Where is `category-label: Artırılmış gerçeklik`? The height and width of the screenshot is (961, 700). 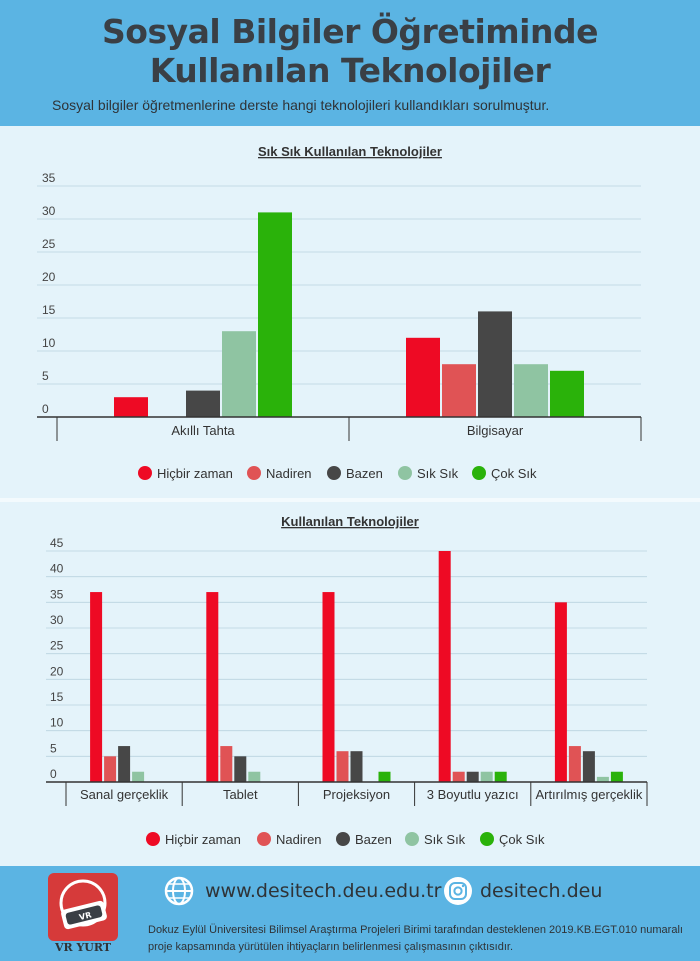 category-label: Artırılmış gerçeklik is located at coordinates (588, 794).